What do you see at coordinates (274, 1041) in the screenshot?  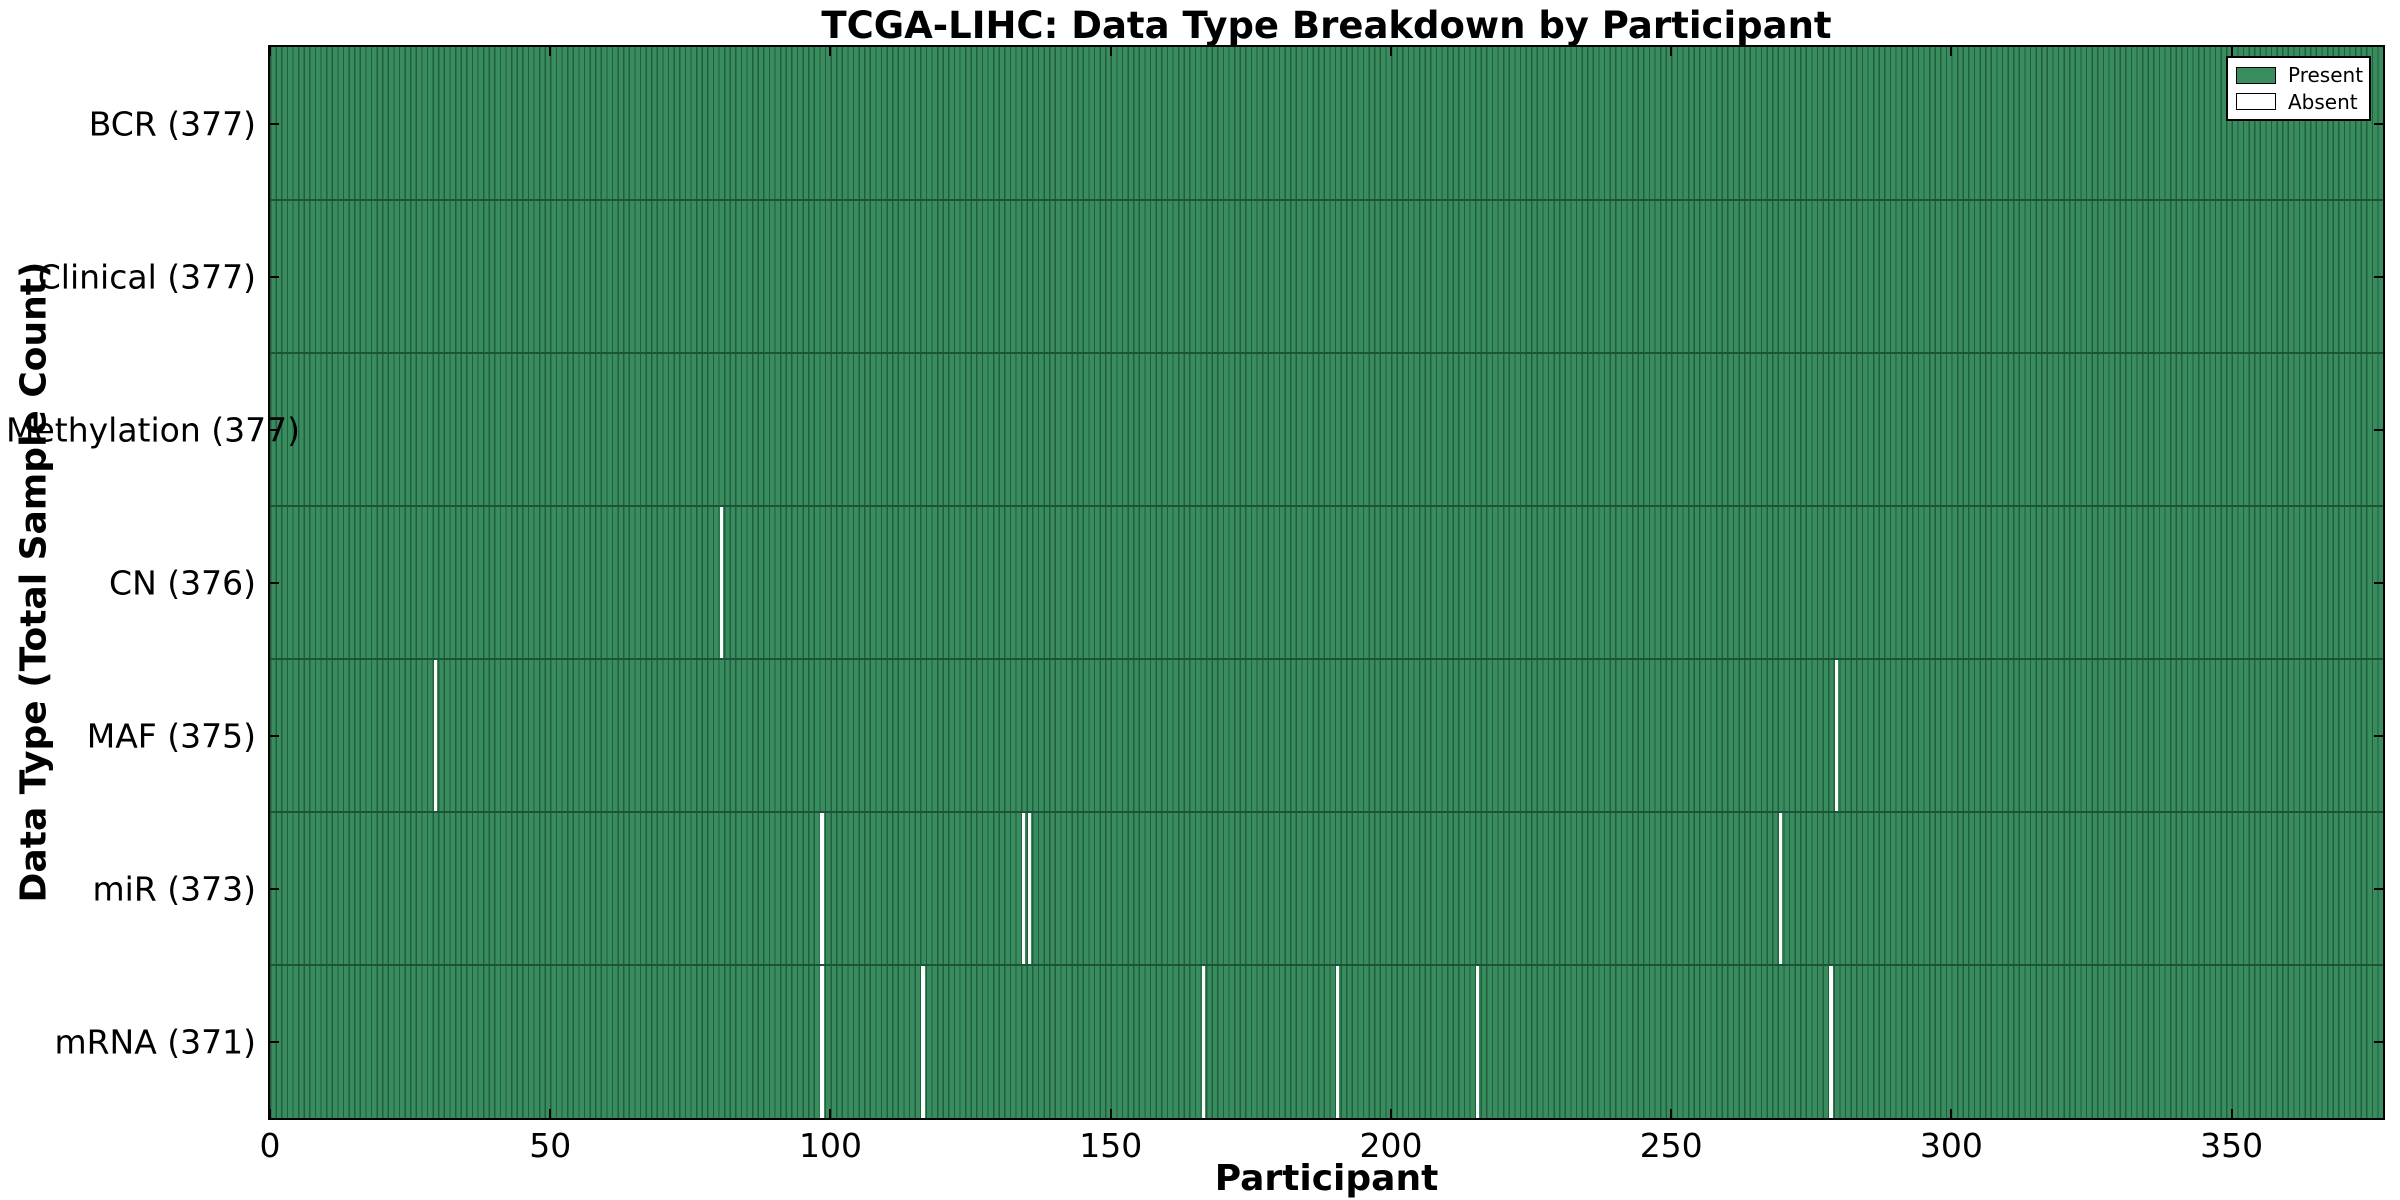 I see `y-tick-left-mrna` at bounding box center [274, 1041].